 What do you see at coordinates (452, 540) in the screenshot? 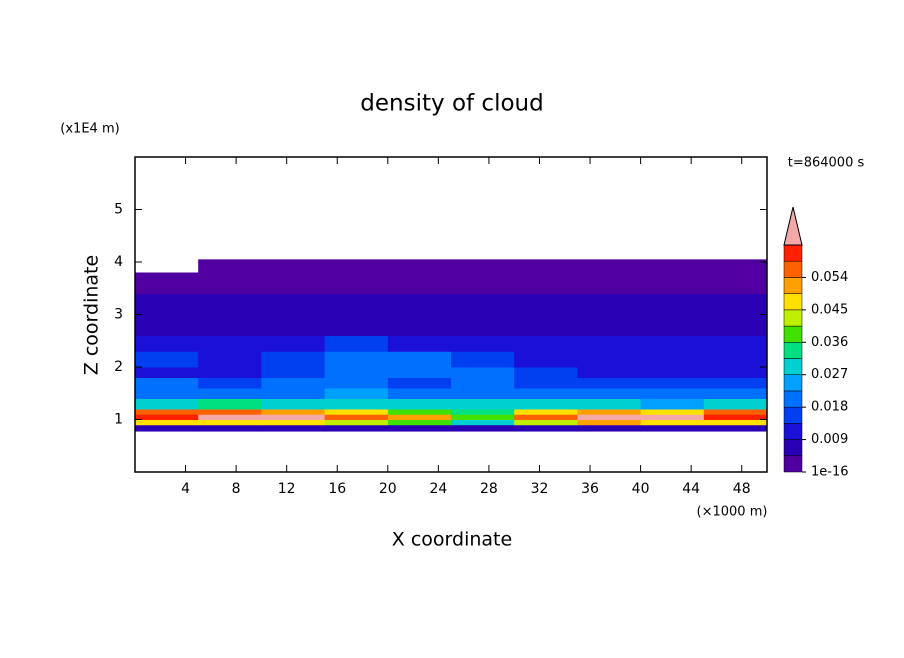
I see `x-axis-label: X coordinate` at bounding box center [452, 540].